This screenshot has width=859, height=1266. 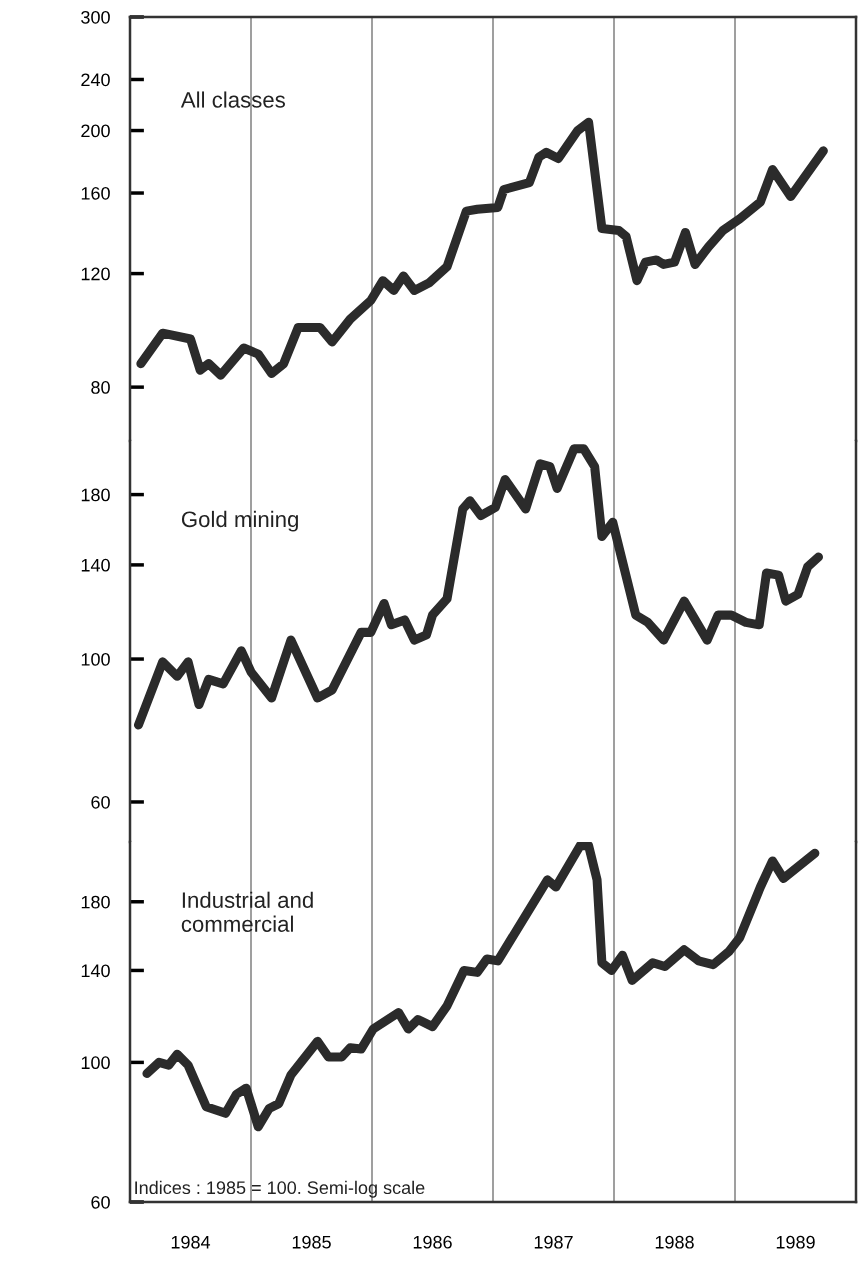 I want to click on x-tick-label: 1989, so click(x=795, y=1242).